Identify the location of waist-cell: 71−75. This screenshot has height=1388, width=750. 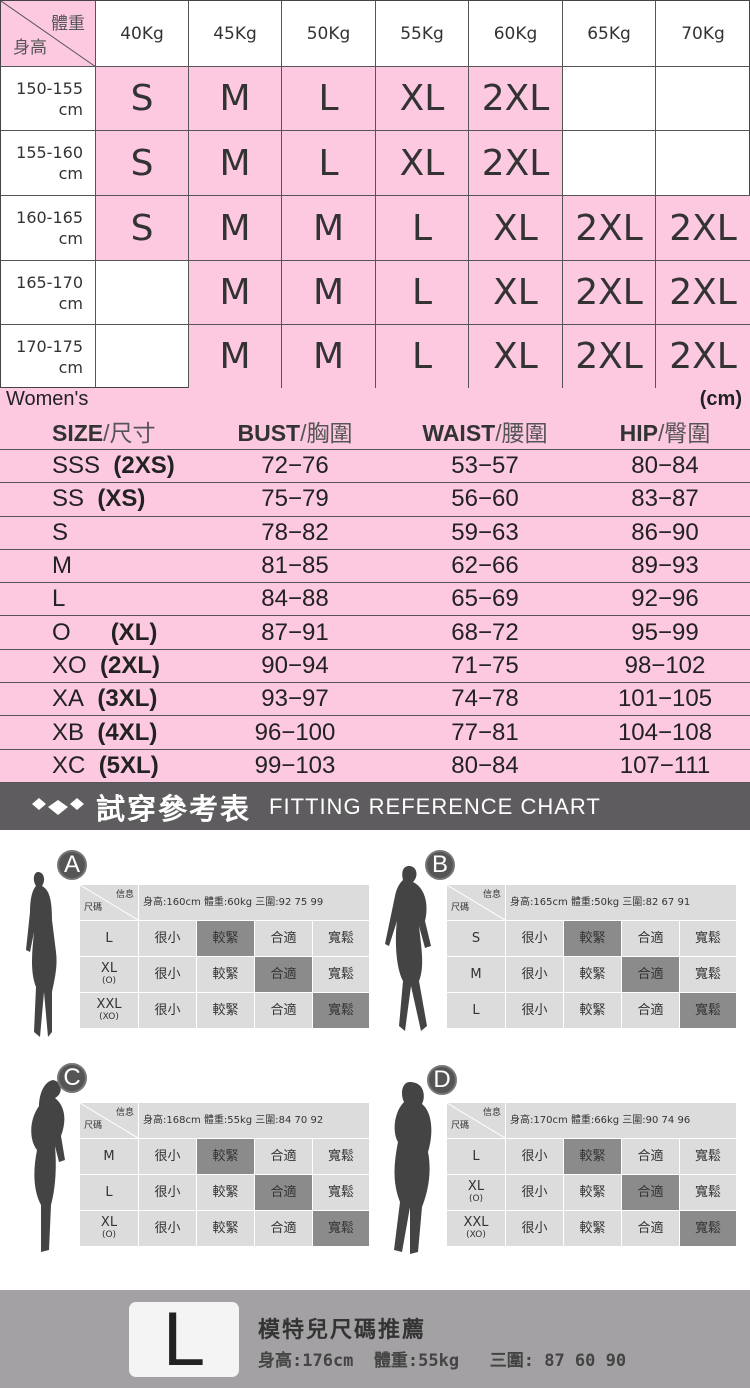
(485, 665).